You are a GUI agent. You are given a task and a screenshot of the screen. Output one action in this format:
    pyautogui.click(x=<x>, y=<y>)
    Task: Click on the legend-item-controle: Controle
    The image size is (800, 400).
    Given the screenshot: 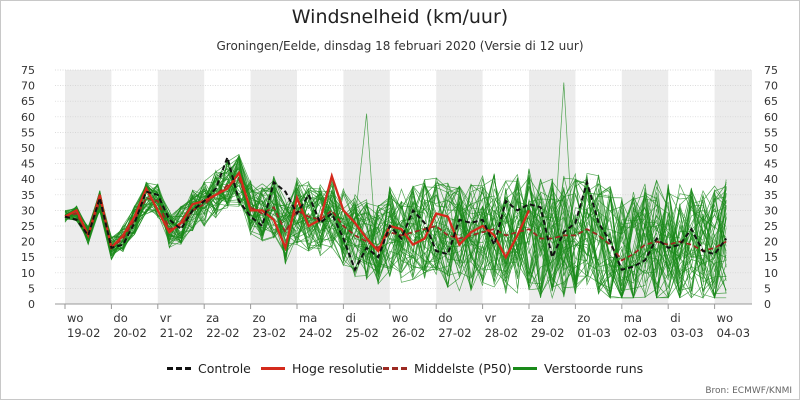 What is the action you would take?
    pyautogui.click(x=209, y=368)
    